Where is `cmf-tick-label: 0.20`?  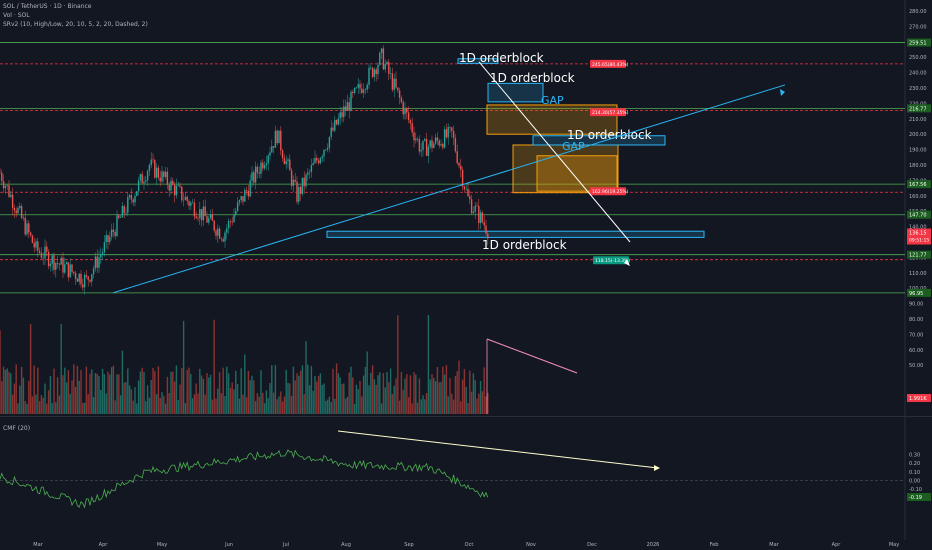 cmf-tick-label: 0.20 is located at coordinates (914, 464).